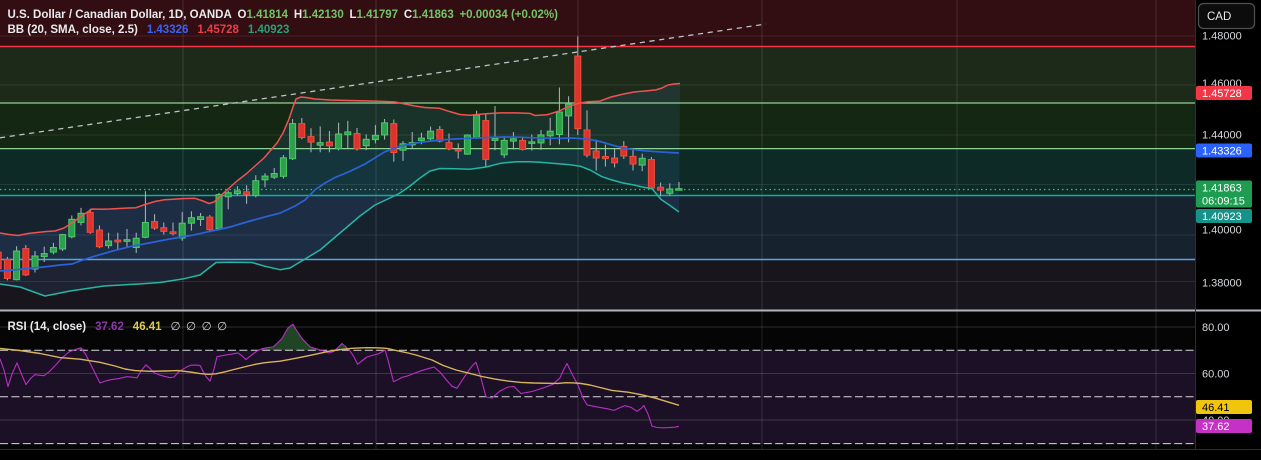  Describe the element at coordinates (1216, 375) in the screenshot. I see `svg-text: 60.00` at that location.